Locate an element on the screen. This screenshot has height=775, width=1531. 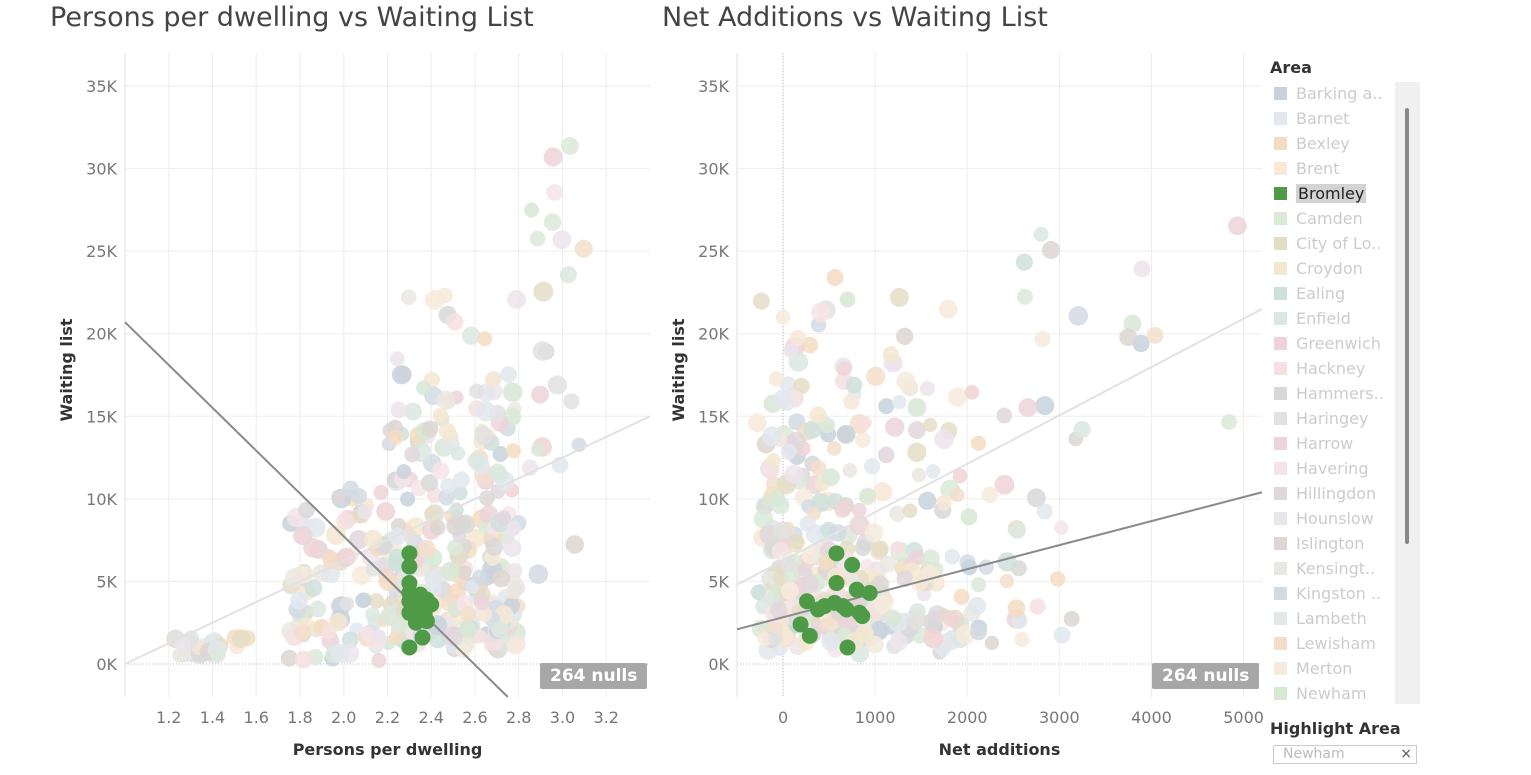
legend-label: Harrow is located at coordinates (1325, 443).